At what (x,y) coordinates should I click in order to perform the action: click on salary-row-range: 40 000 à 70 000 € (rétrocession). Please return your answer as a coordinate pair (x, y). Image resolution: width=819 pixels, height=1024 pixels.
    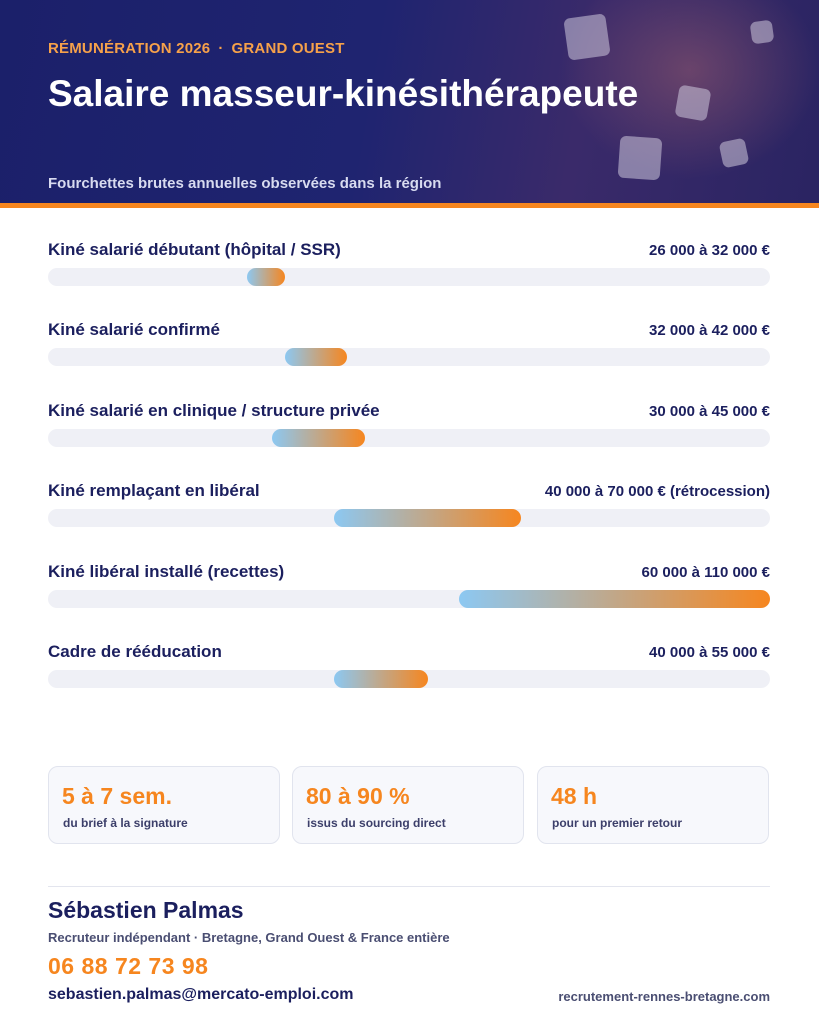
    Looking at the image, I should click on (657, 492).